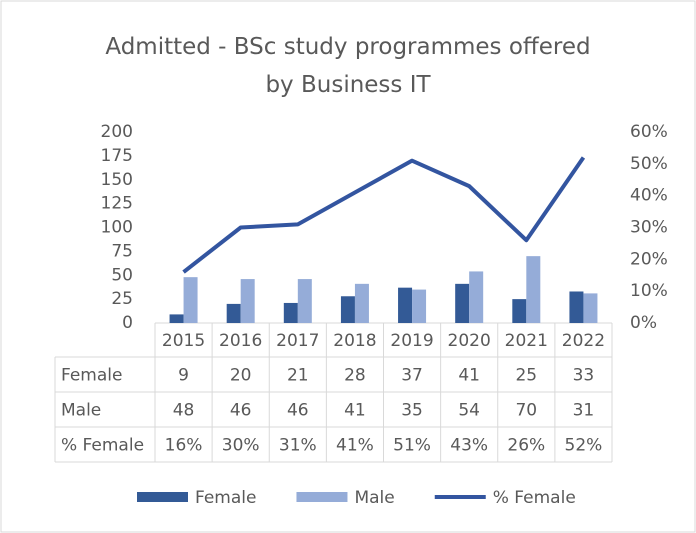 The width and height of the screenshot is (696, 533). Describe the element at coordinates (117, 180) in the screenshot. I see `y-tick-label: 150` at that location.